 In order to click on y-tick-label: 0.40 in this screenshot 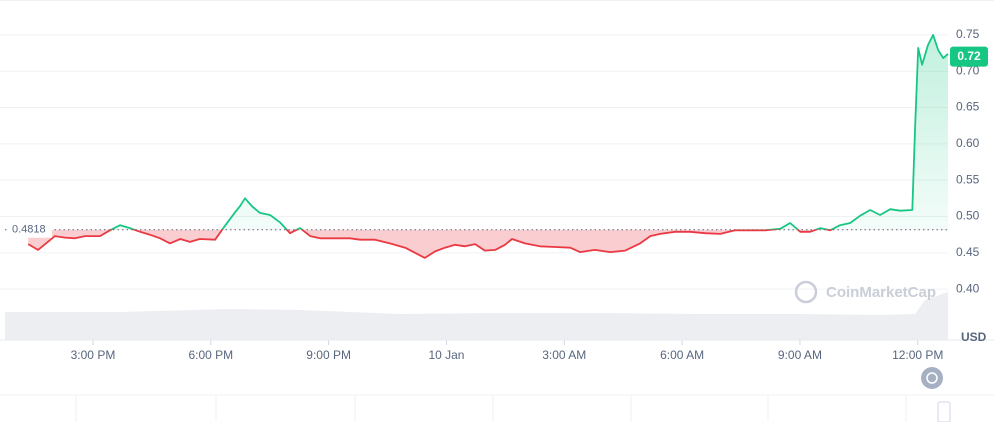, I will do `click(968, 288)`.